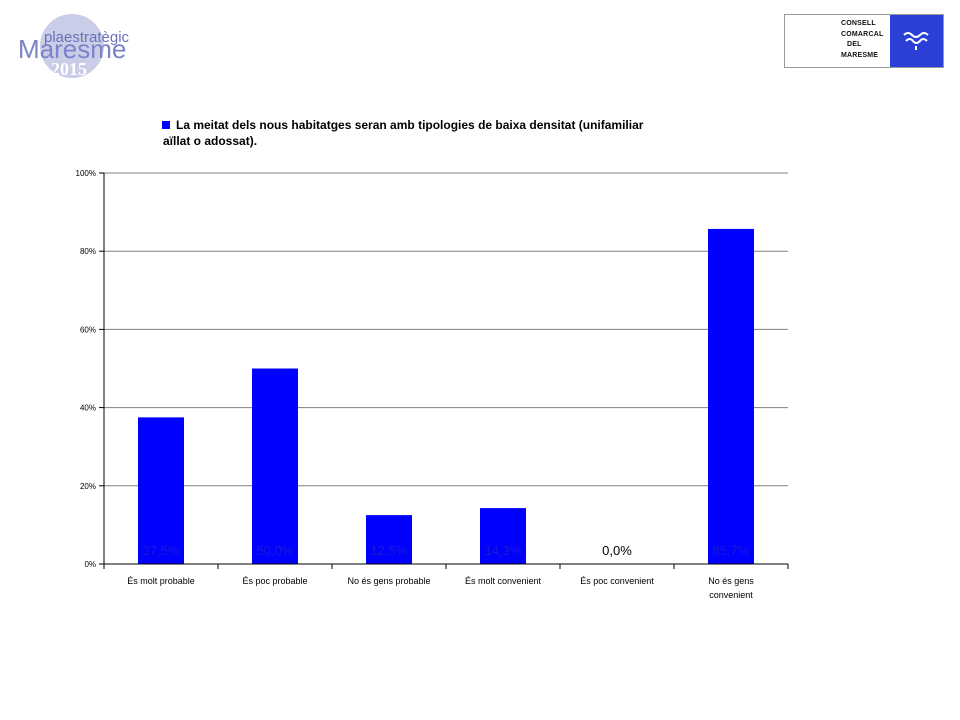  I want to click on legend-entry-line: aïllat o adossat)., so click(210, 141).